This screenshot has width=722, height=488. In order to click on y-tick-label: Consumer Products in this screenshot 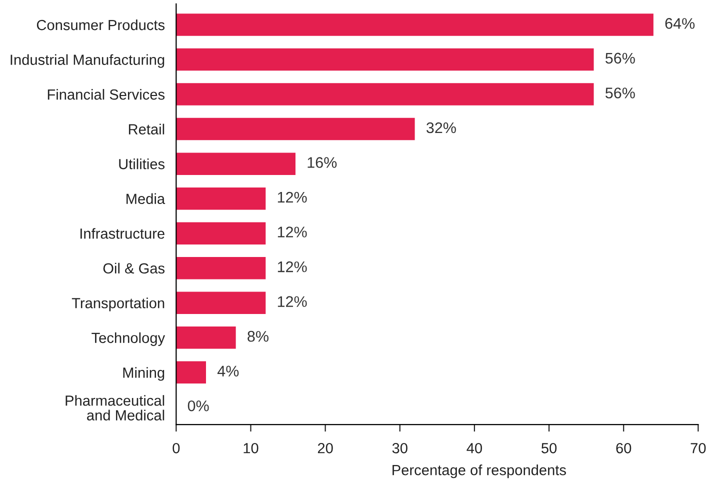, I will do `click(100, 24)`.